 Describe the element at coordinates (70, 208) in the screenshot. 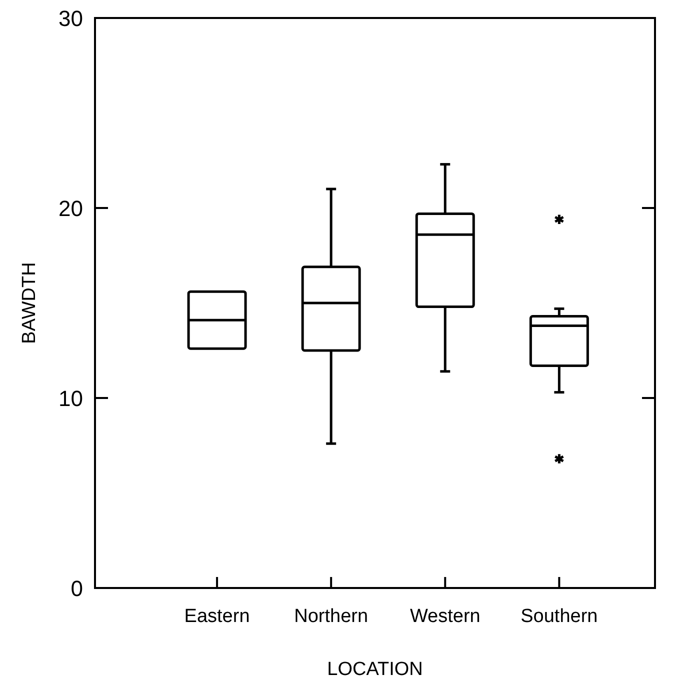

I see `y-tick-label: 20` at that location.